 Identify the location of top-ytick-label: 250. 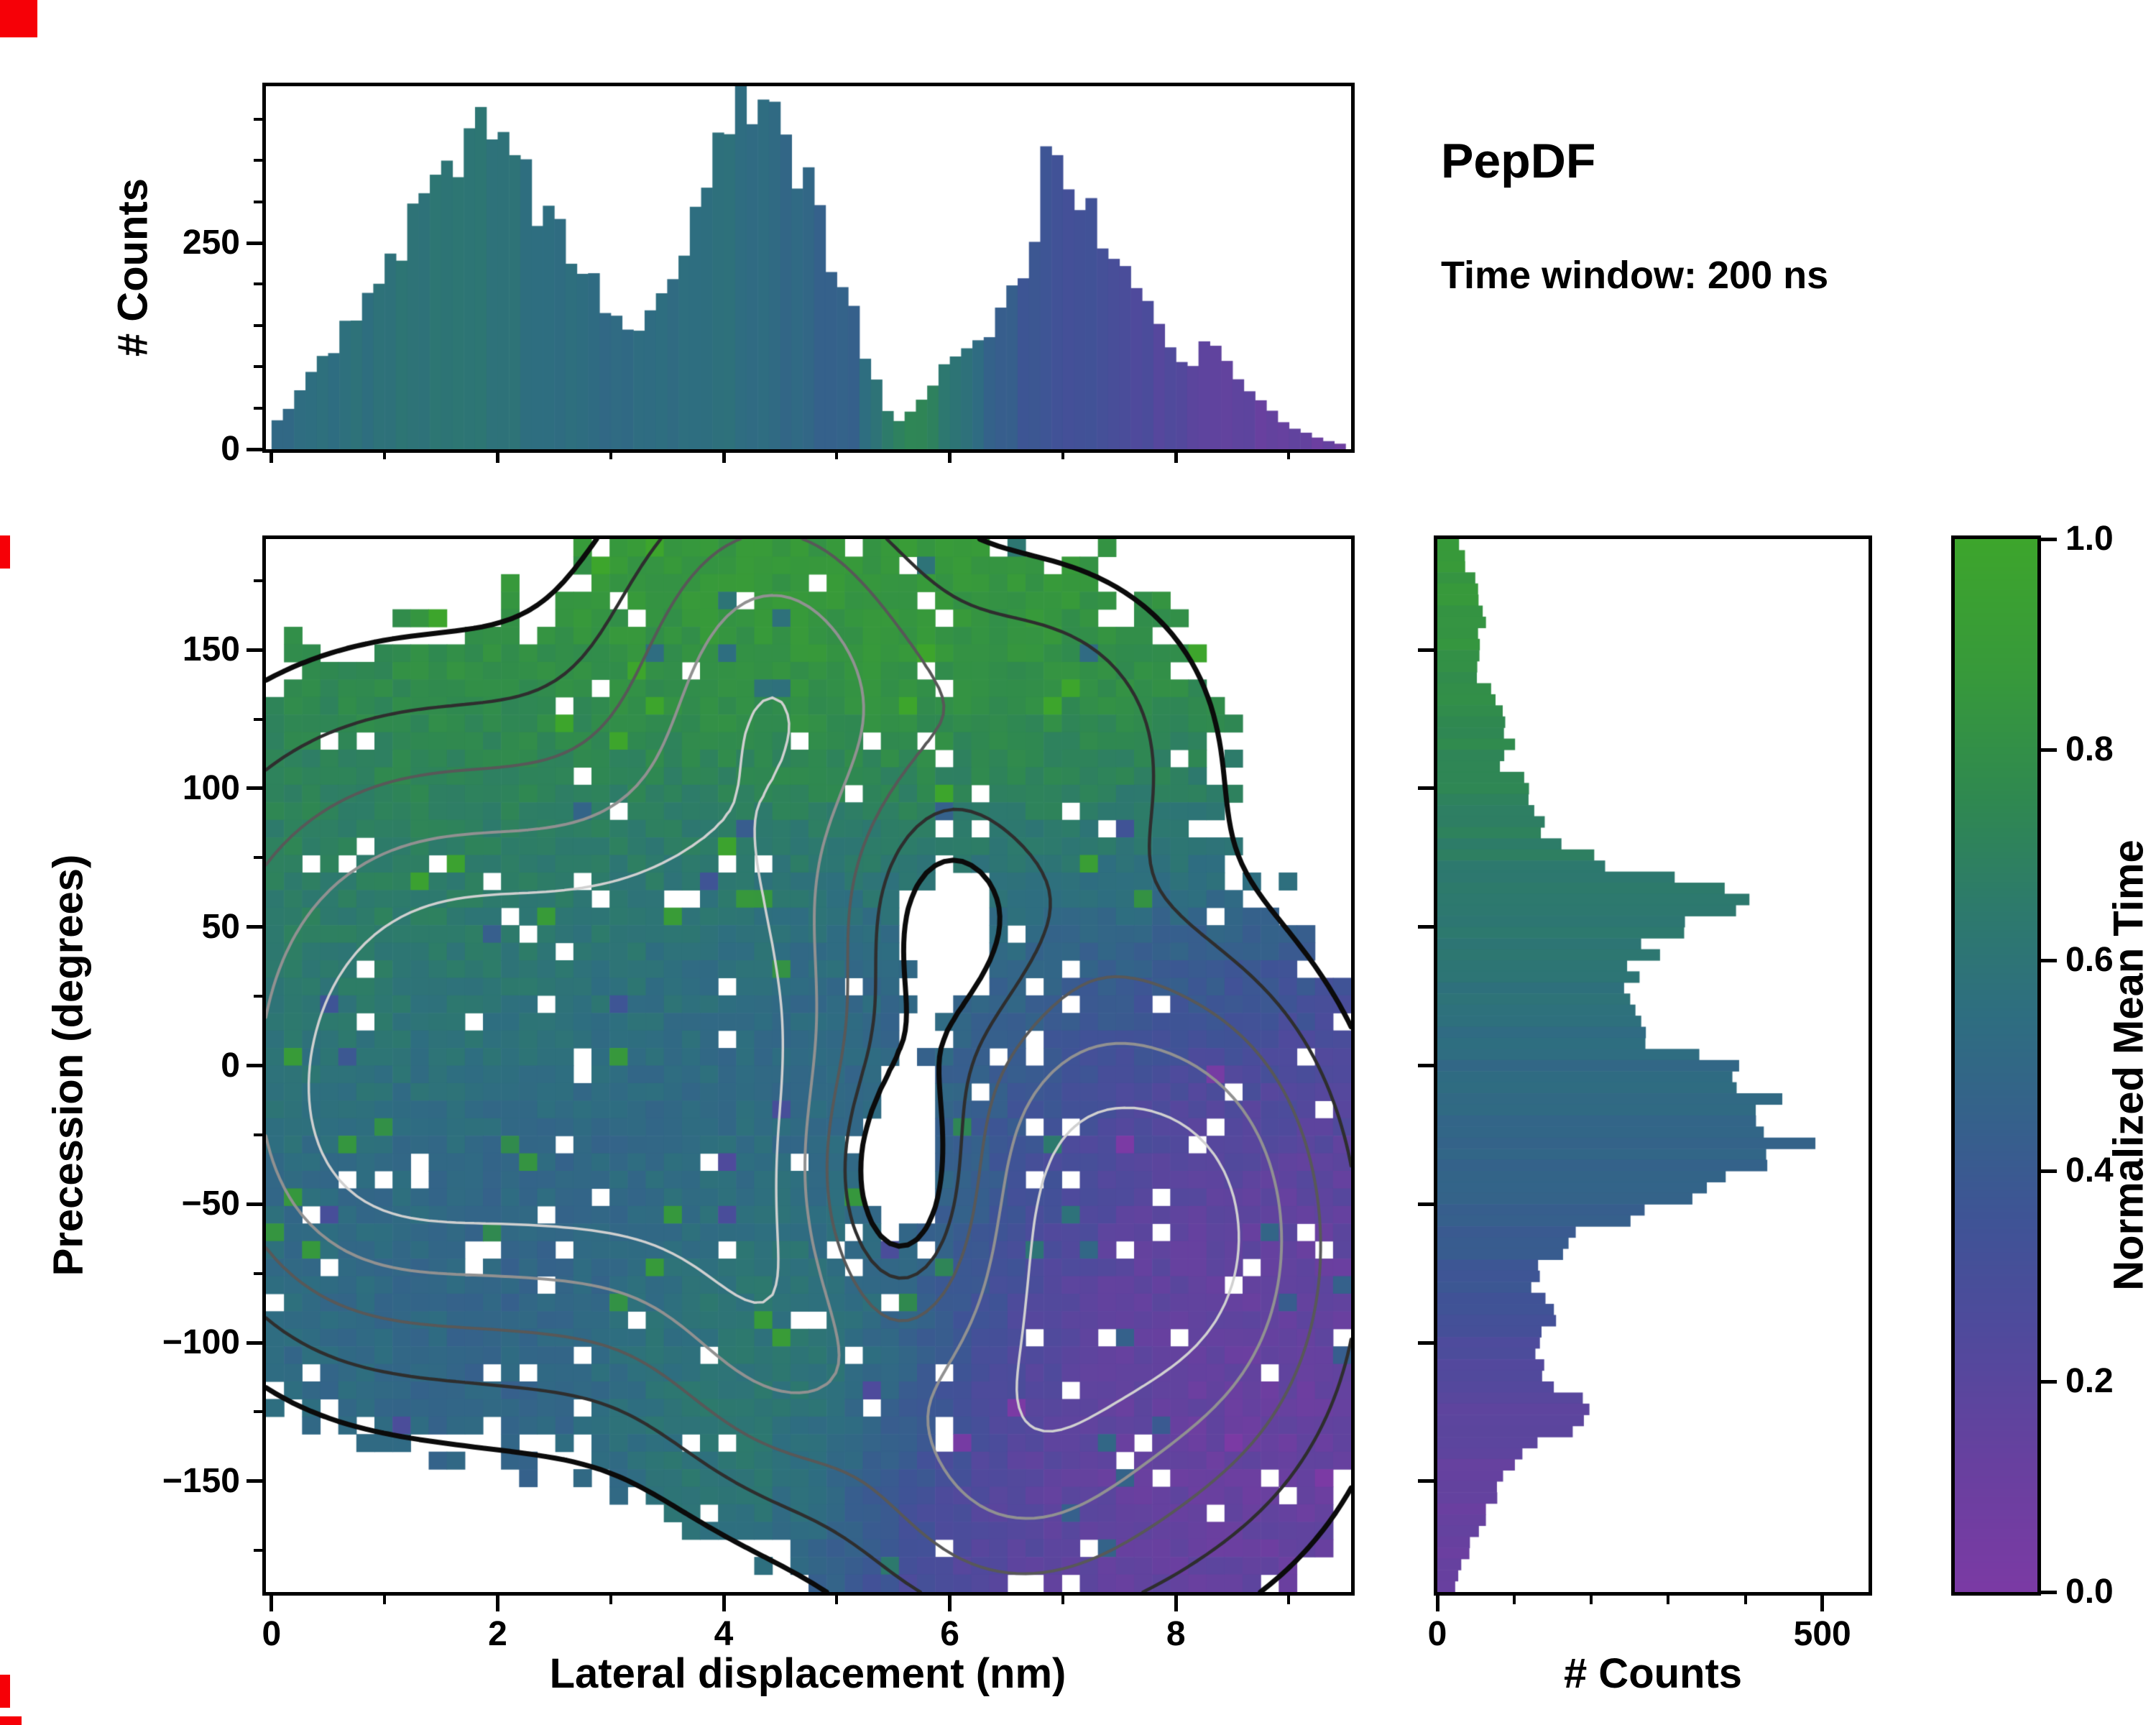
(211, 243).